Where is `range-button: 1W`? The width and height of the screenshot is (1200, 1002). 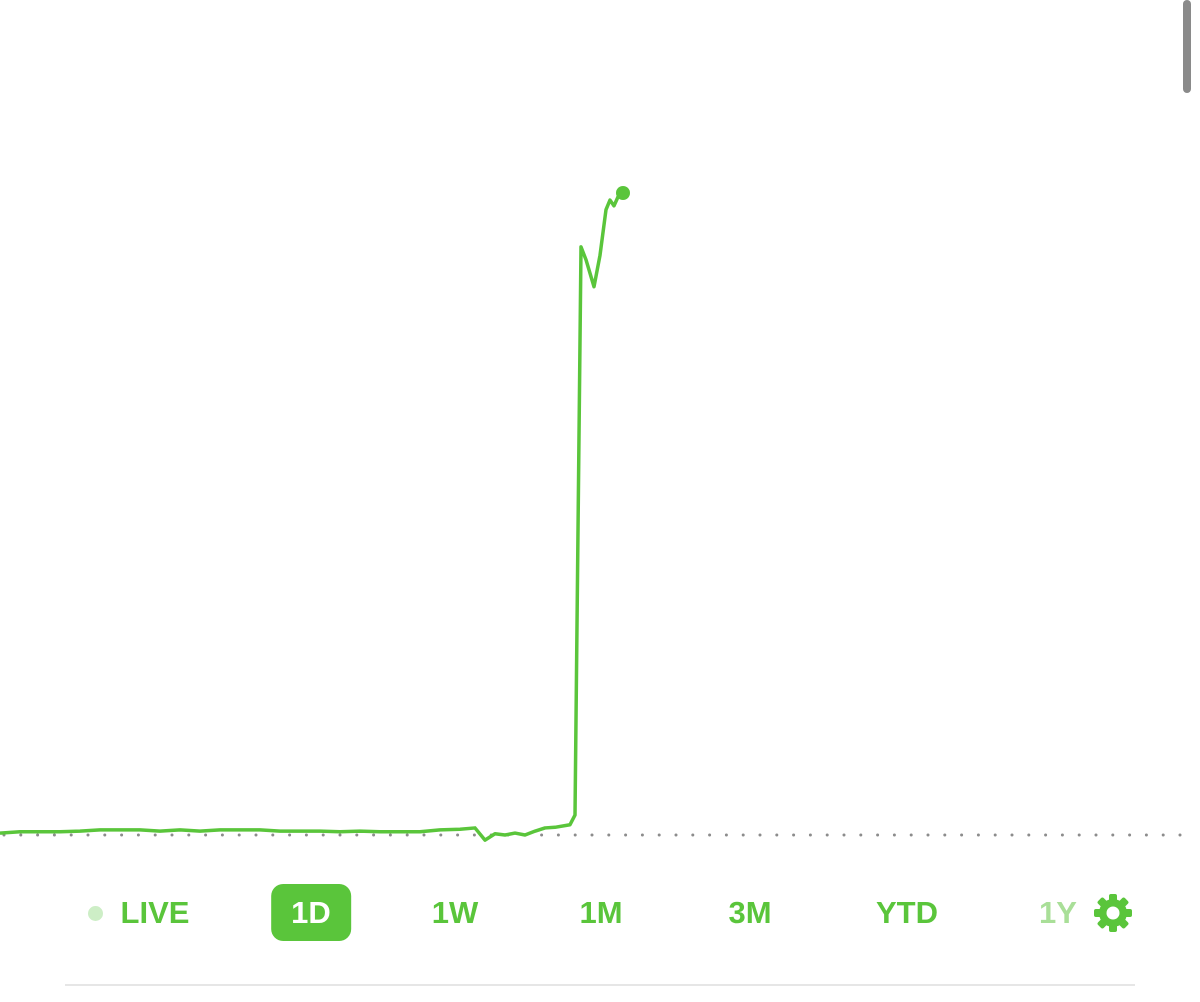 range-button: 1W is located at coordinates (455, 912).